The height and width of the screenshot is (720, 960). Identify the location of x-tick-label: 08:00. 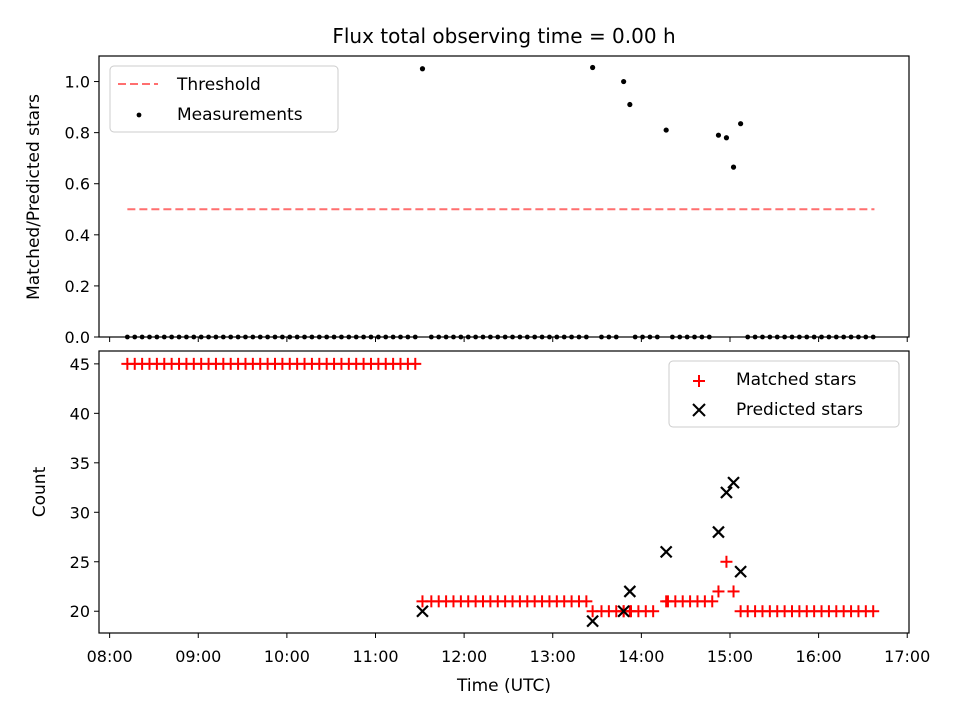
(110, 656).